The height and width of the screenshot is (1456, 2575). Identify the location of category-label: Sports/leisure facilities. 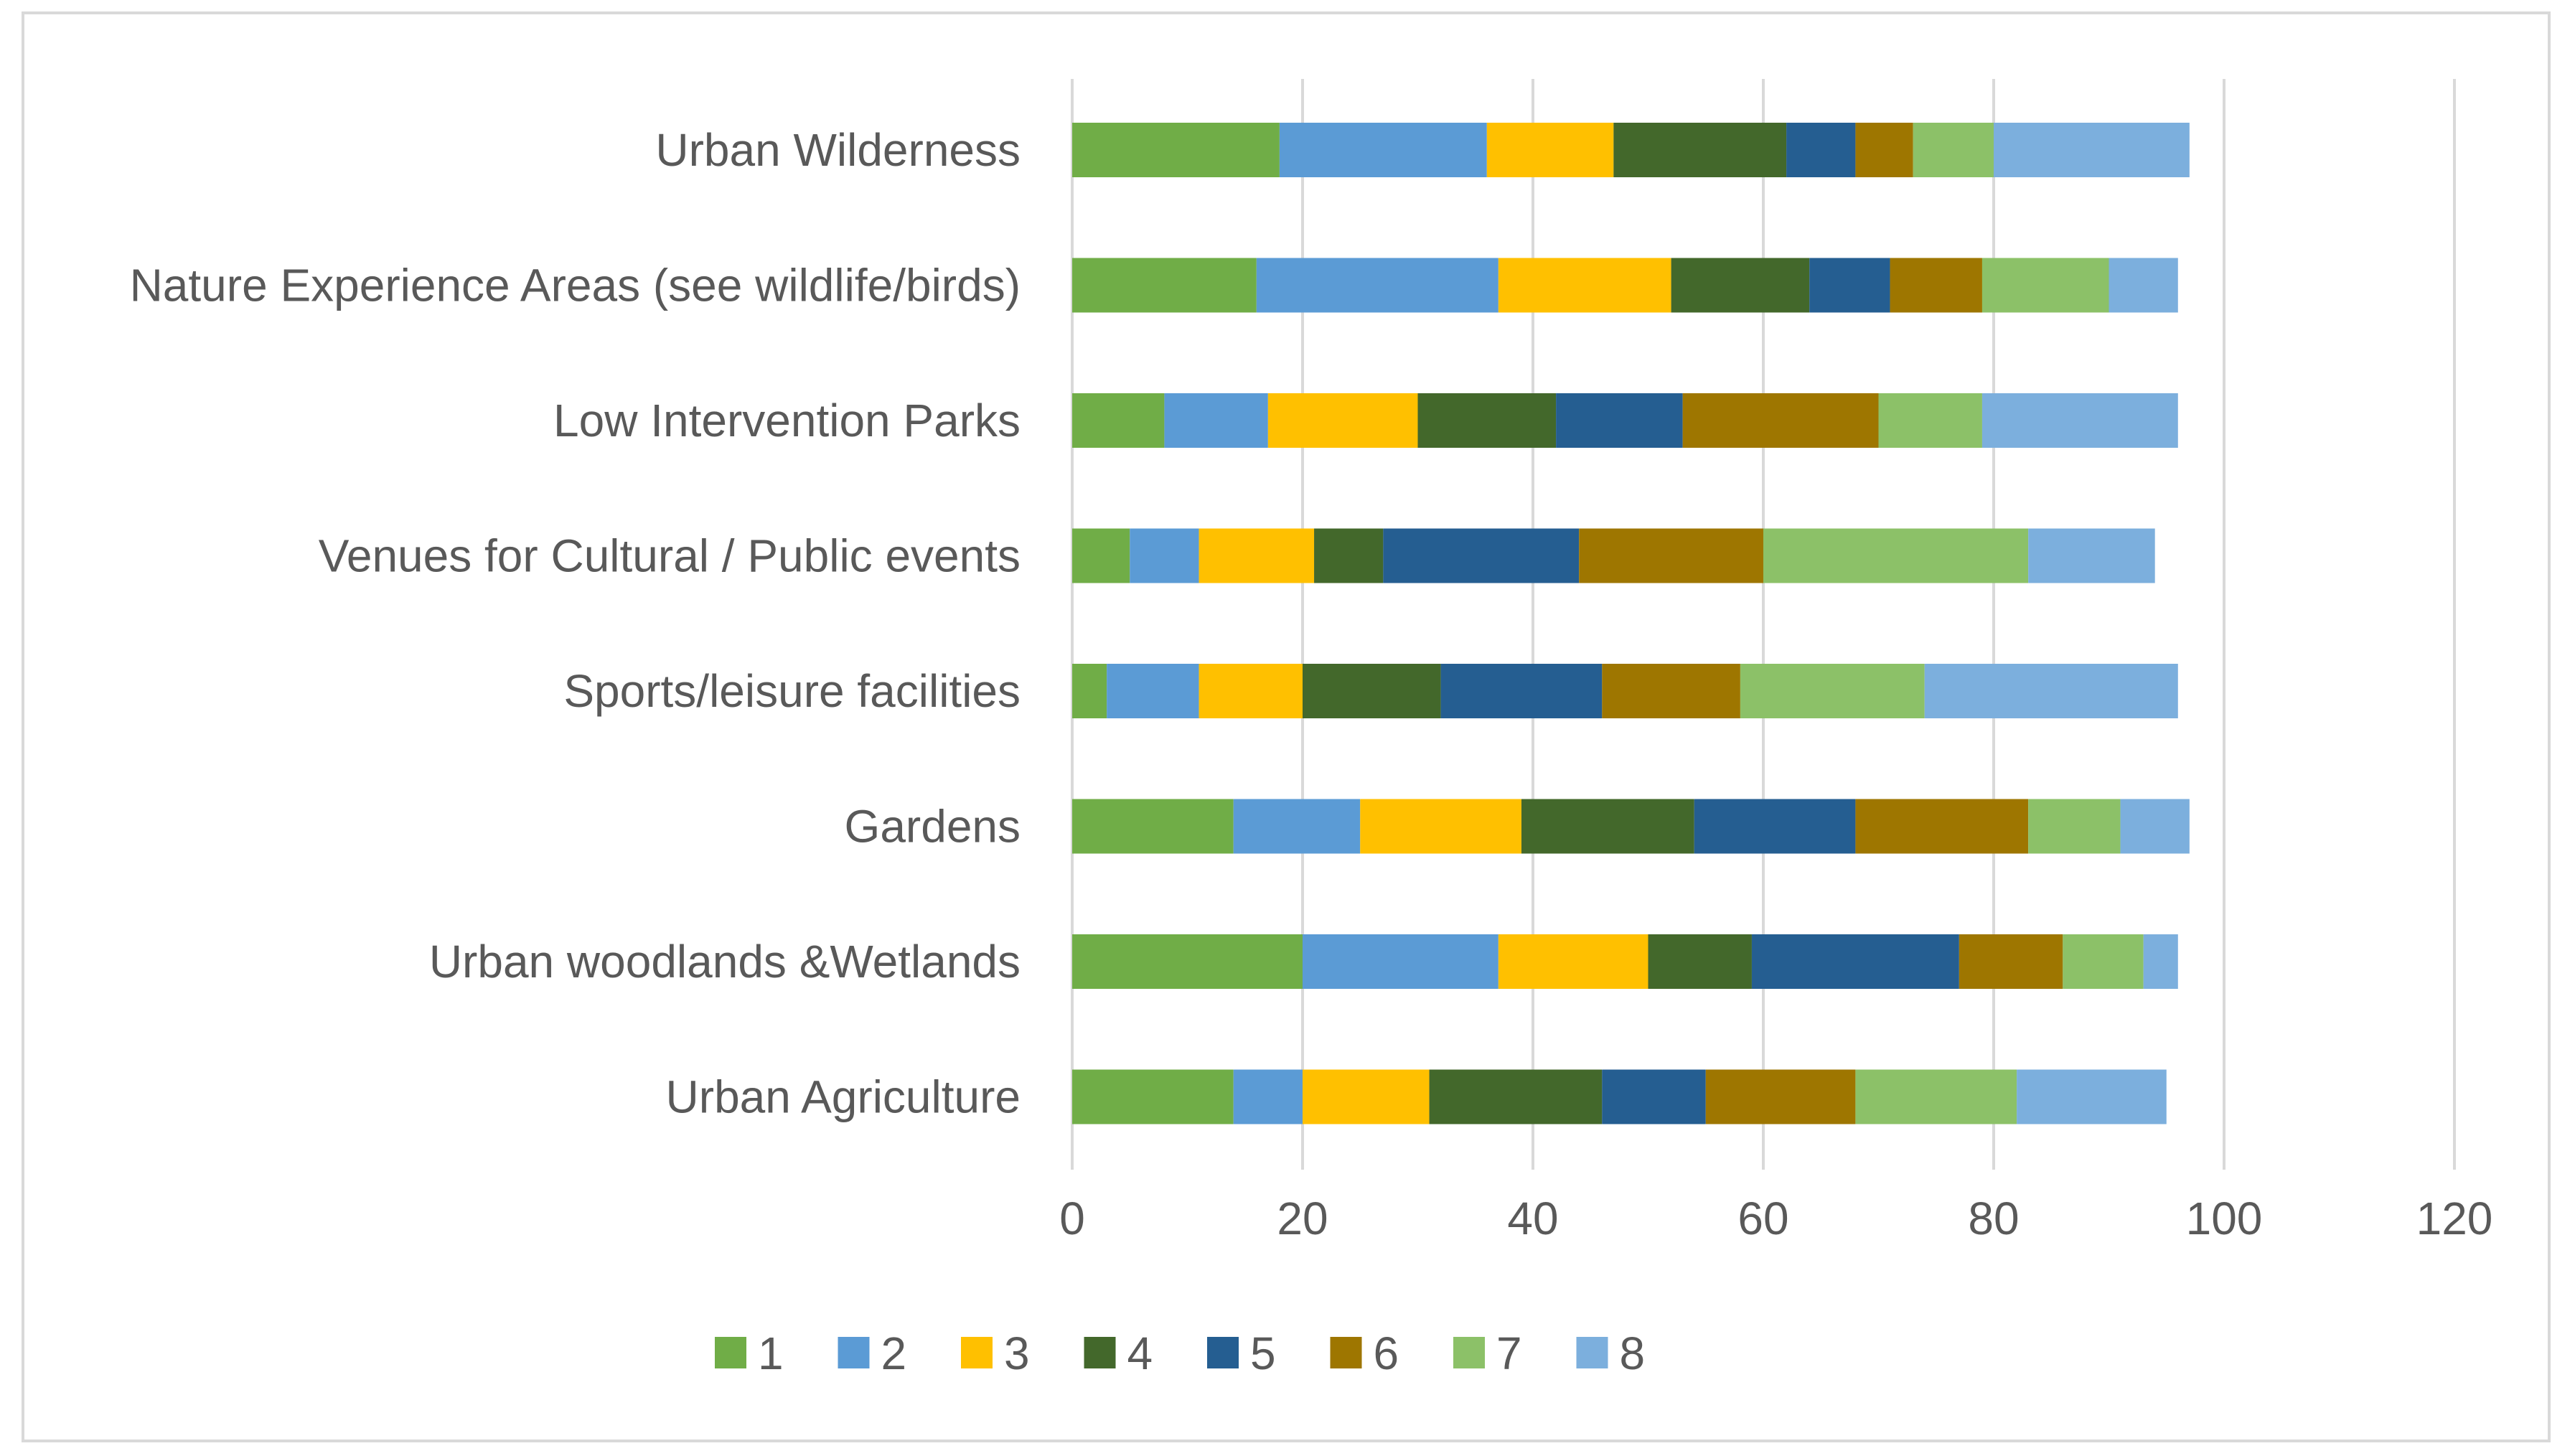
(792, 691).